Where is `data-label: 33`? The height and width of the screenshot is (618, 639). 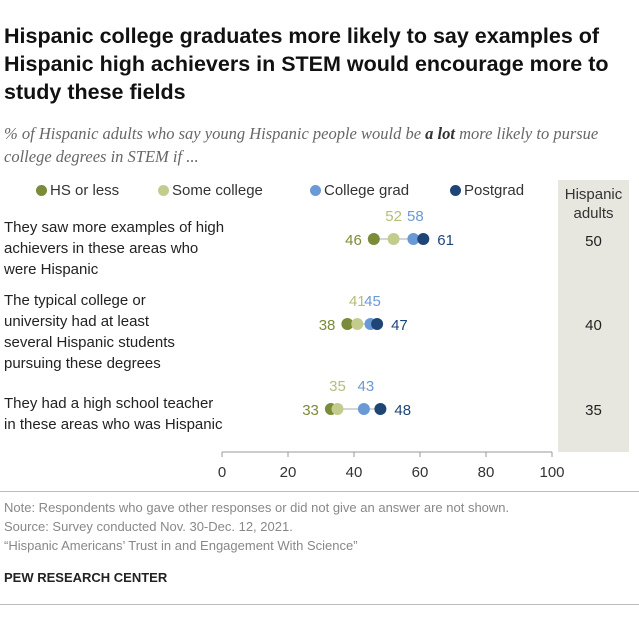
data-label: 33 is located at coordinates (310, 410).